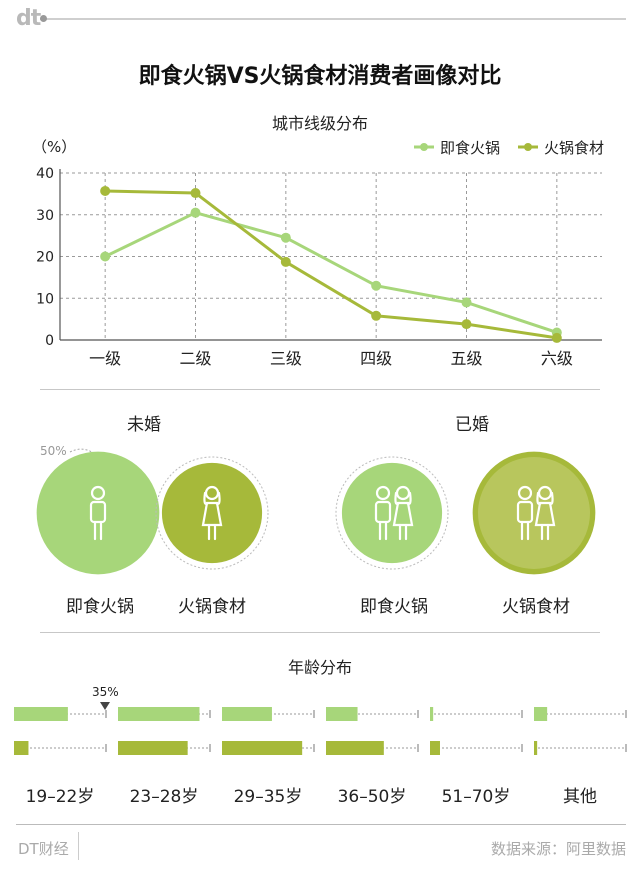 The height and width of the screenshot is (873, 640). What do you see at coordinates (45, 216) in the screenshot?
I see `y-tick-label-3: 30` at bounding box center [45, 216].